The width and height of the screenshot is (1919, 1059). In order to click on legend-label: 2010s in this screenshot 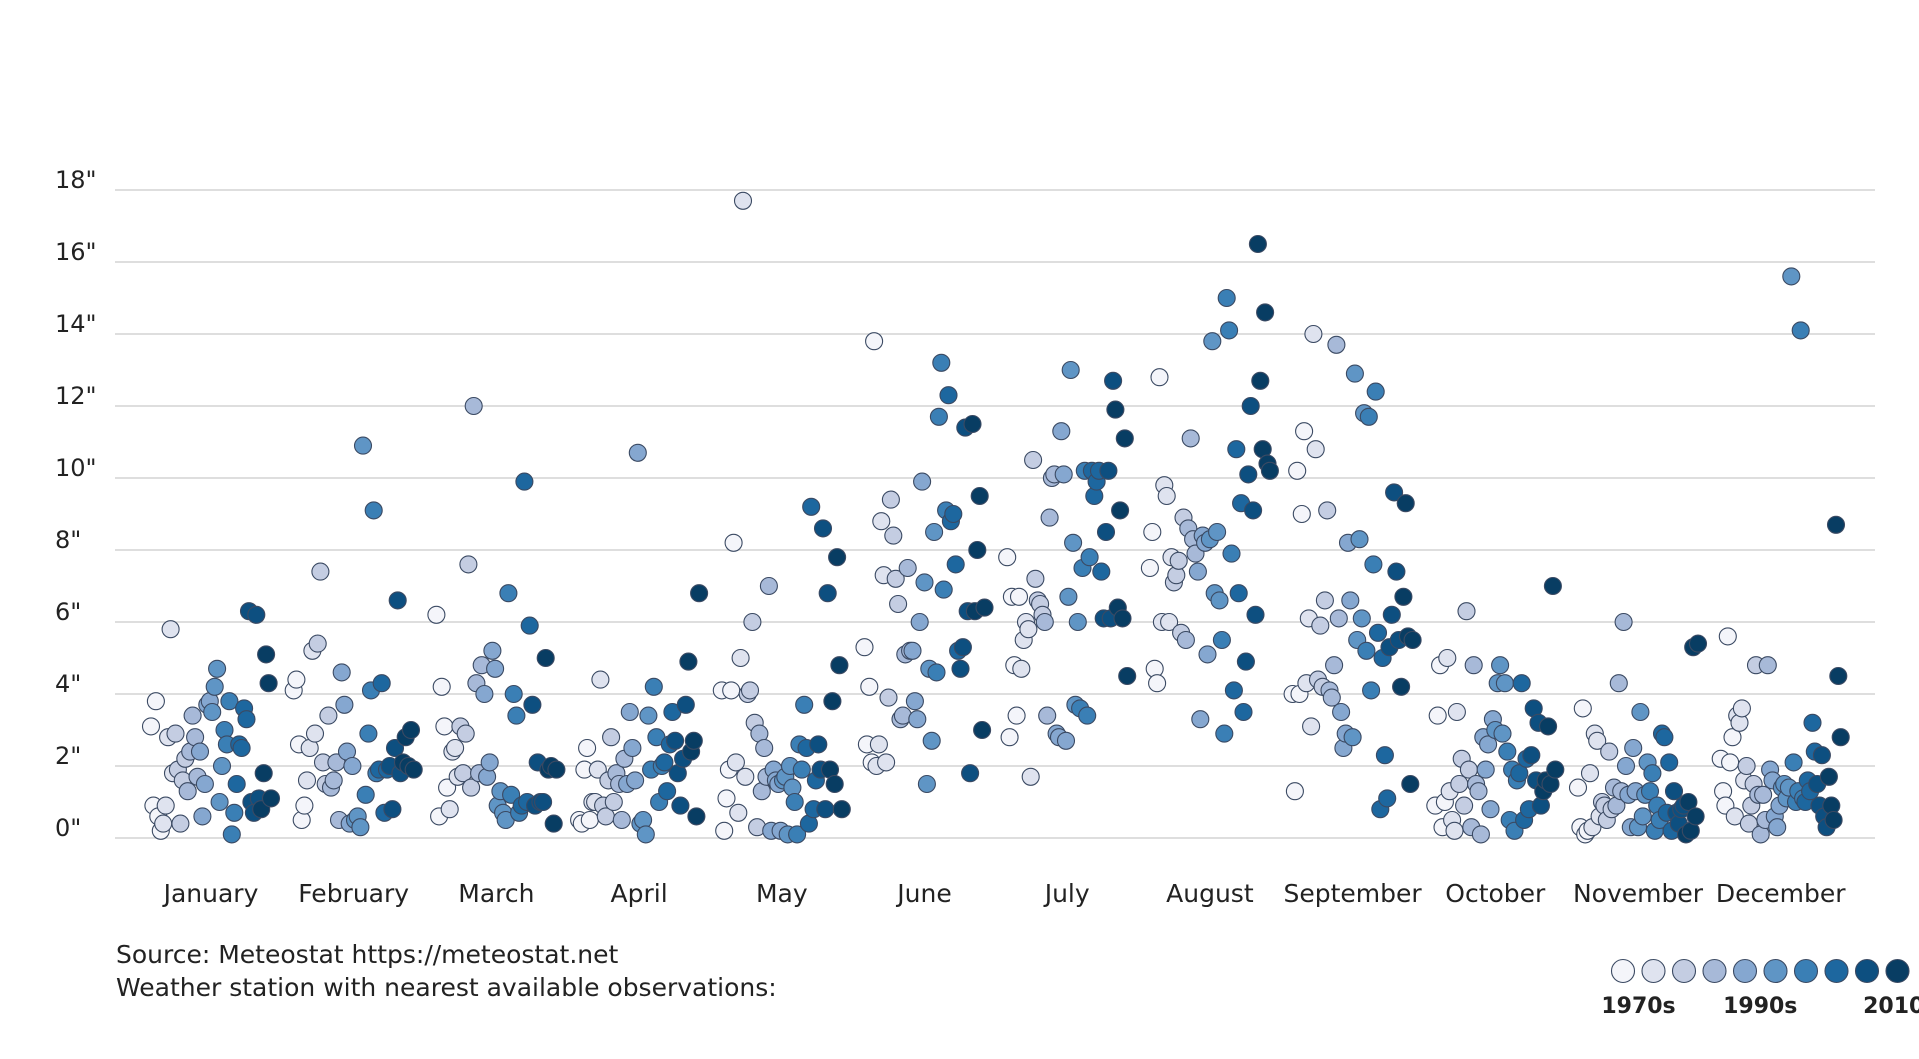, I will do `click(1891, 1006)`.